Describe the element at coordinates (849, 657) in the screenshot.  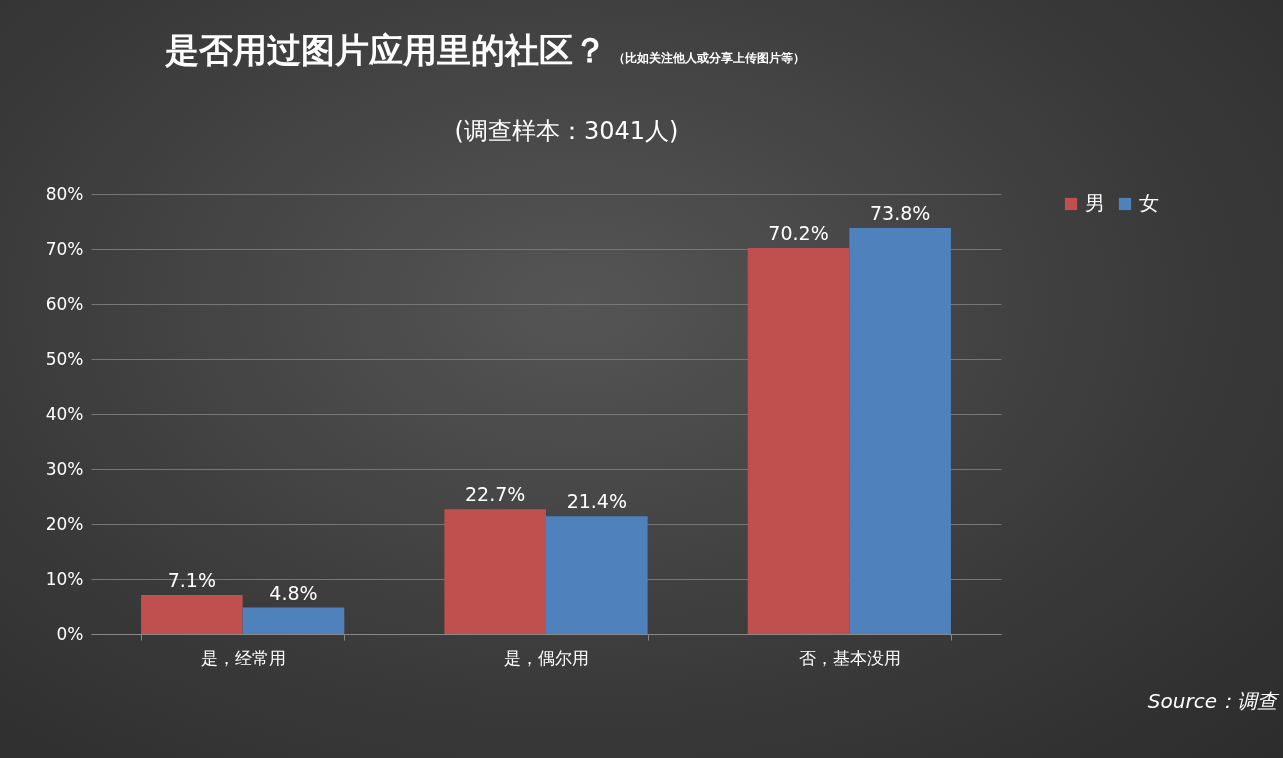
I see `x-tick-label: 否，基本没用` at that location.